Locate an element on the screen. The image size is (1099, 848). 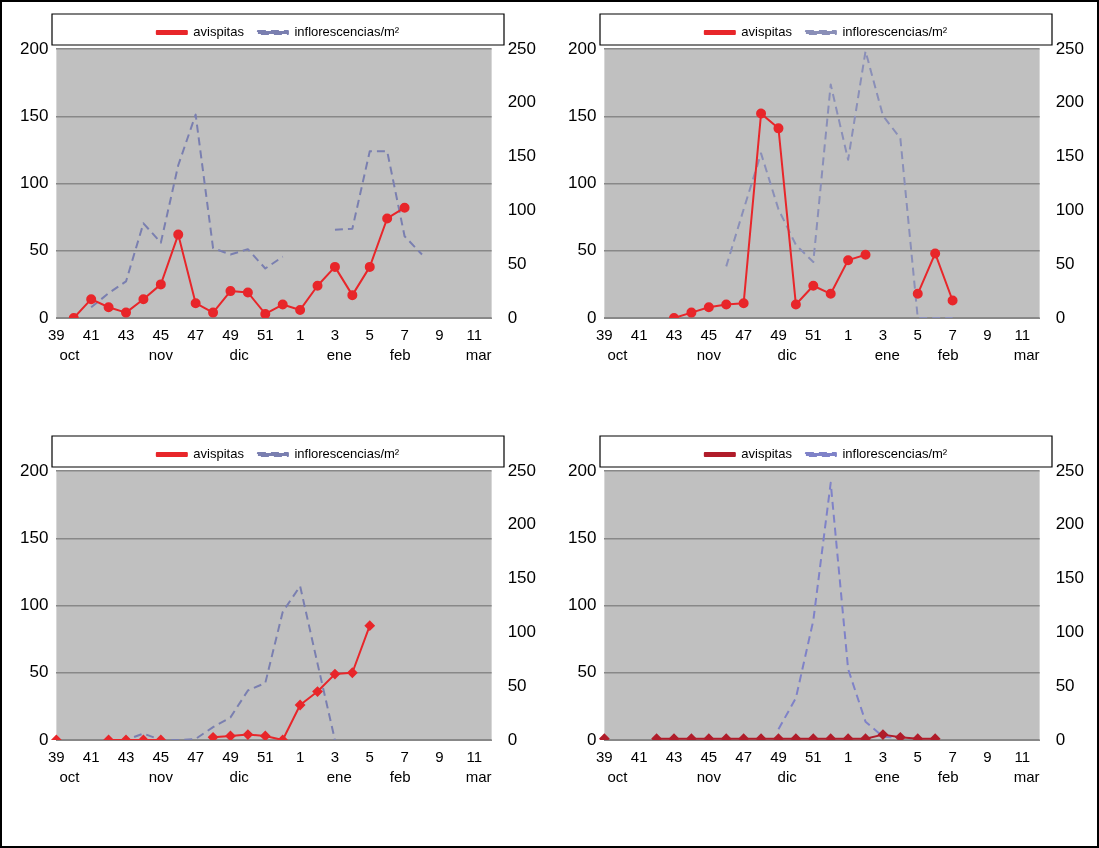
y2-tick-label: 50 is located at coordinates (517, 263).